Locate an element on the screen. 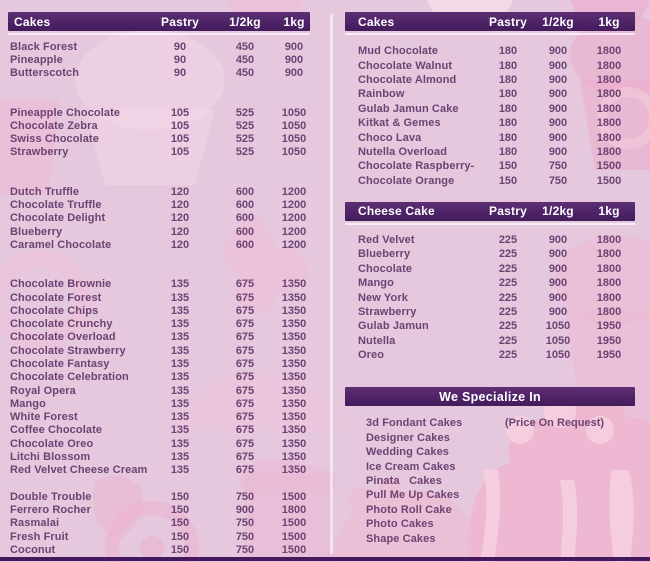 The width and height of the screenshot is (650, 562). item-name: Mango is located at coordinates (376, 283).